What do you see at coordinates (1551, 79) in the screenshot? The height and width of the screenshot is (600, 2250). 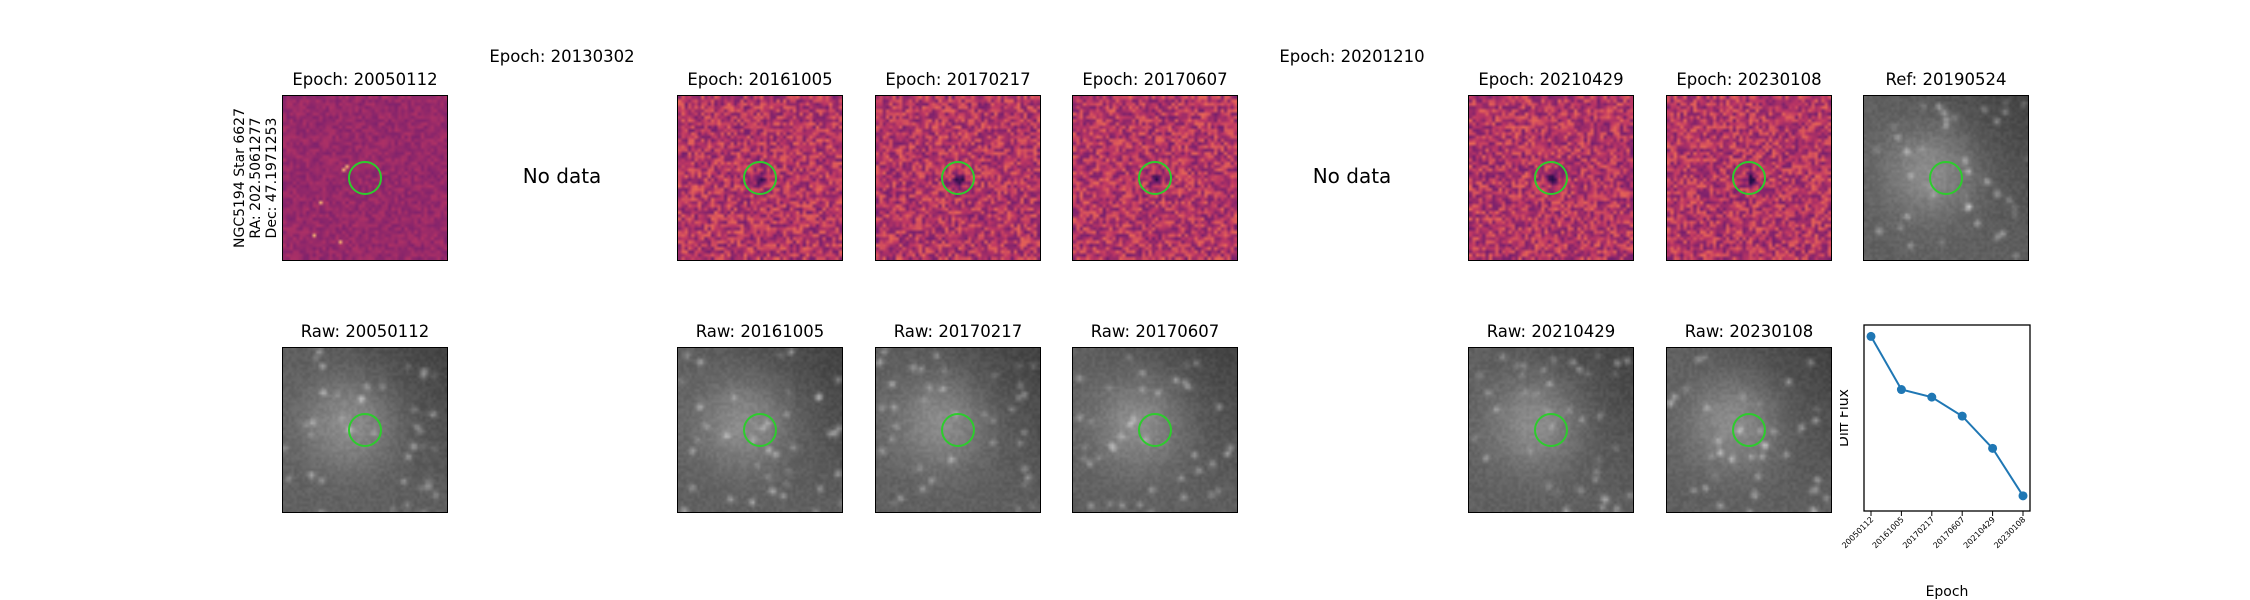 I see `panel-title: Epoch: 20210429` at bounding box center [1551, 79].